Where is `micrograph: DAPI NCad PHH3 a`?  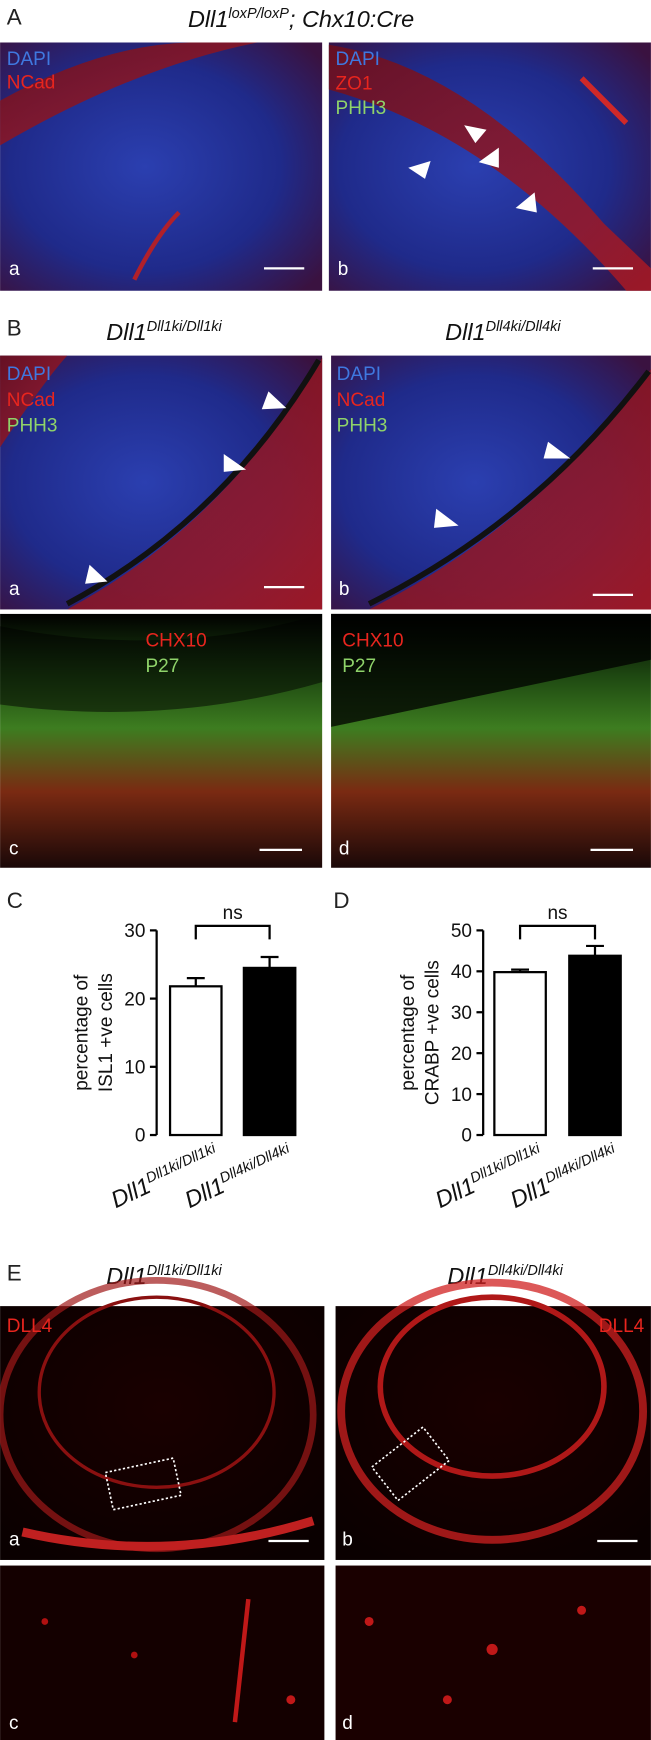 micrograph: DAPI NCad PHH3 a is located at coordinates (161, 482).